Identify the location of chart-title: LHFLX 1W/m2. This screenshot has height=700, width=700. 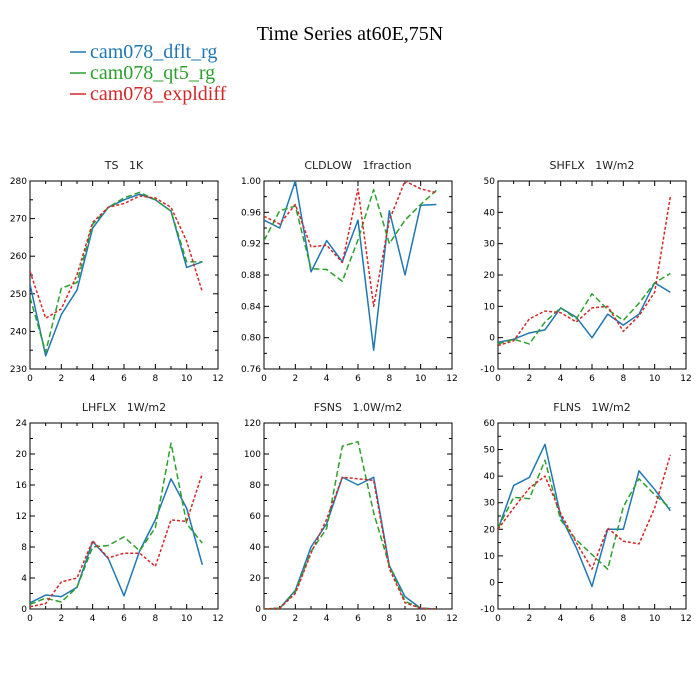
(124, 407).